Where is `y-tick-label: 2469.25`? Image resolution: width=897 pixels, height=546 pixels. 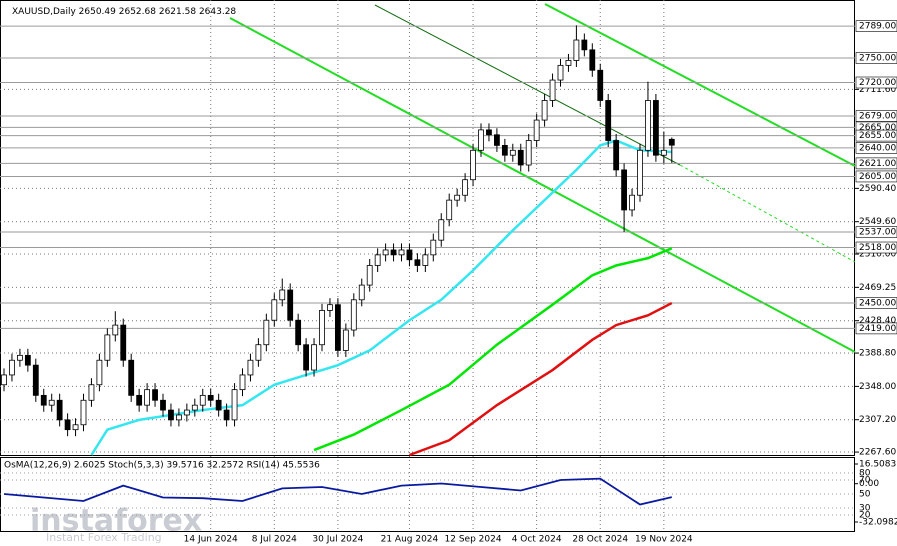 y-tick-label: 2469.25 is located at coordinates (877, 288).